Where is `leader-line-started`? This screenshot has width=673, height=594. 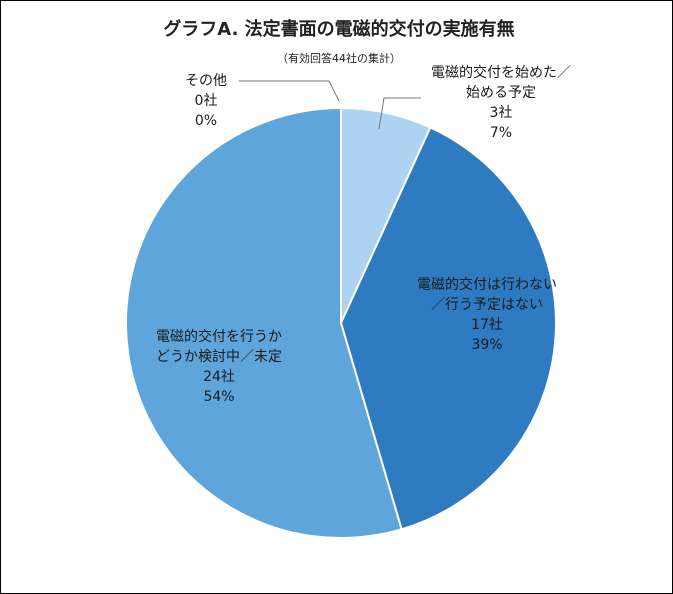
leader-line-started is located at coordinates (399, 113).